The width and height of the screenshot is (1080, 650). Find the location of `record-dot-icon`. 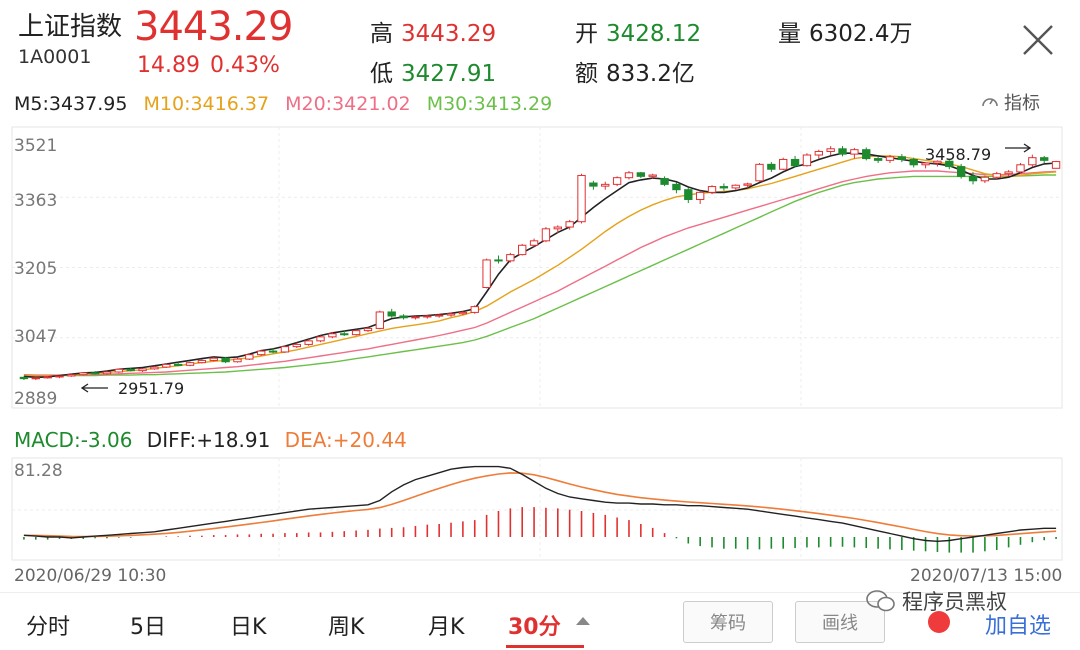

record-dot-icon is located at coordinates (939, 622).